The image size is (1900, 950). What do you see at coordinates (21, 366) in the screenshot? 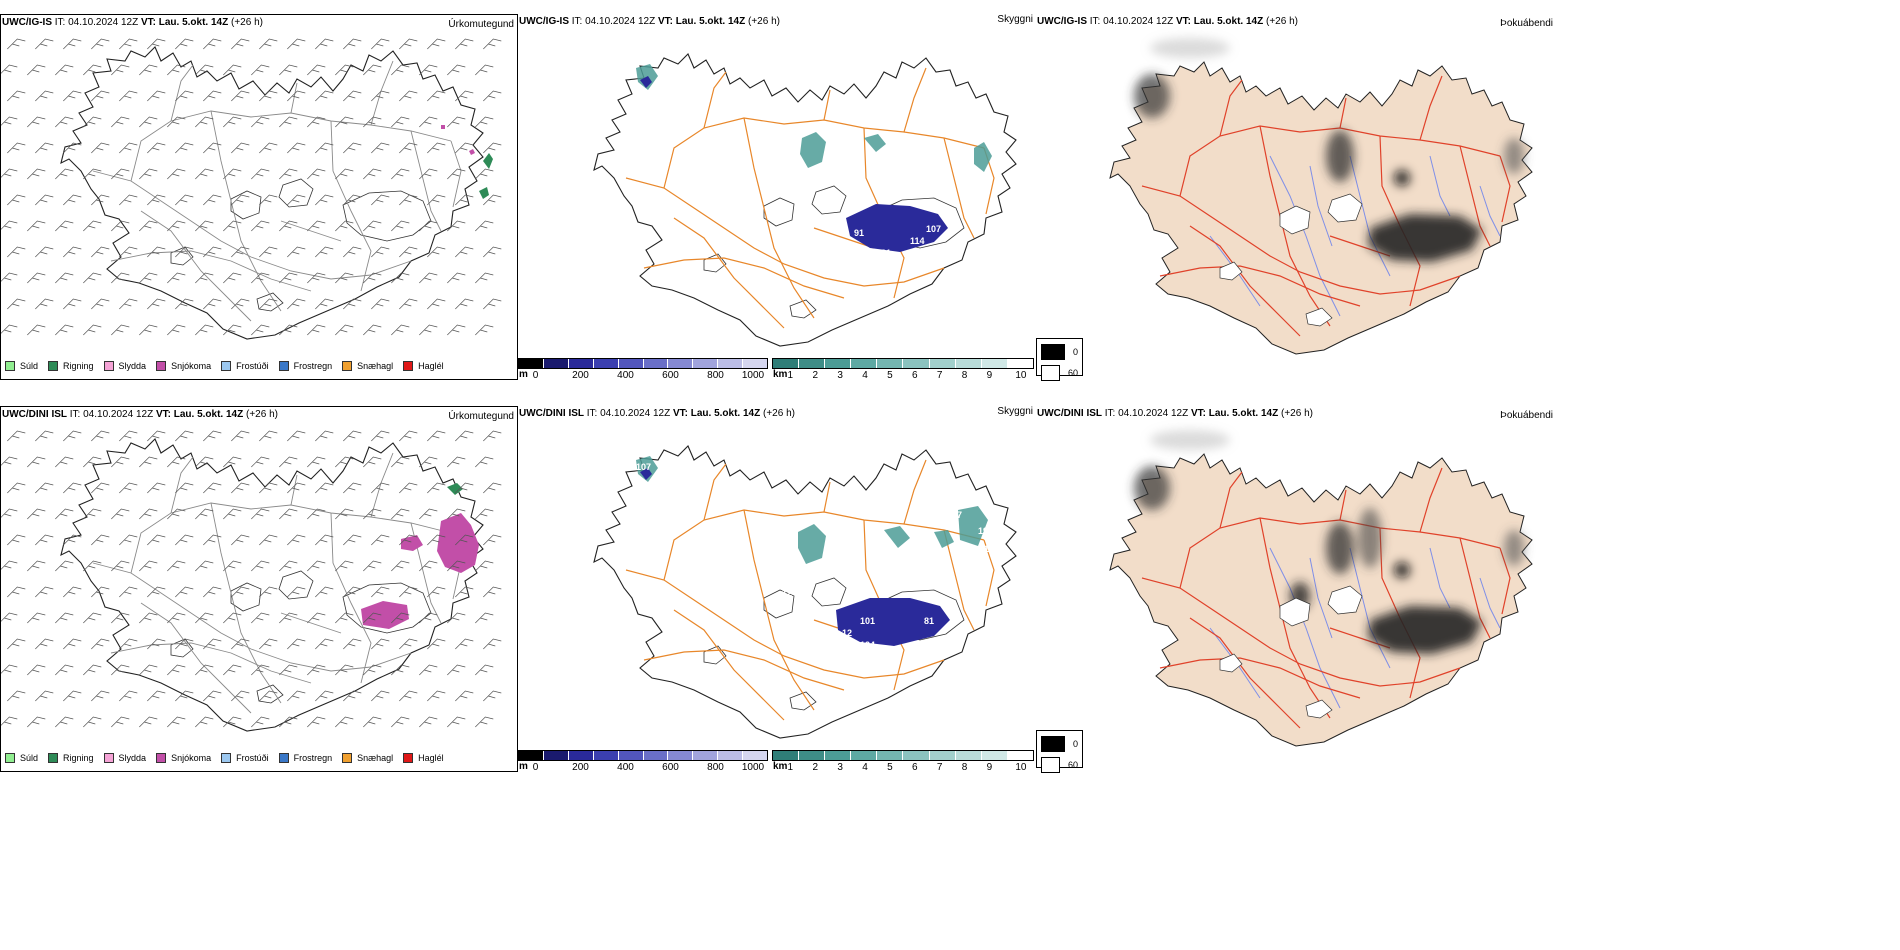
I see `legend-sudl: Súld` at bounding box center [21, 366].